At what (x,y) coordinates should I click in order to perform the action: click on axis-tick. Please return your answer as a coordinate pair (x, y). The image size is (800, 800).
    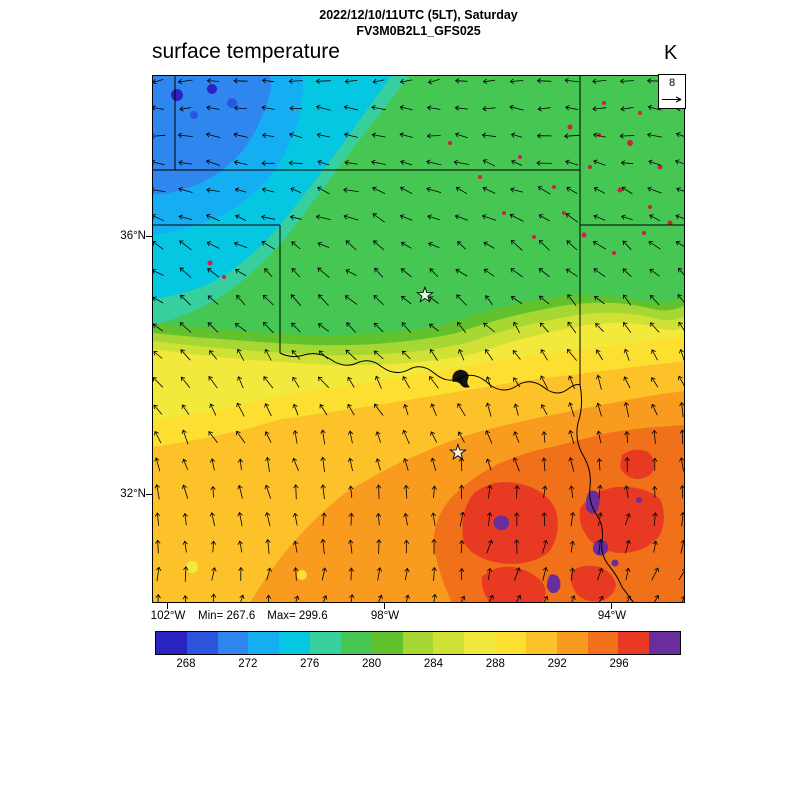
    Looking at the image, I should click on (384, 606).